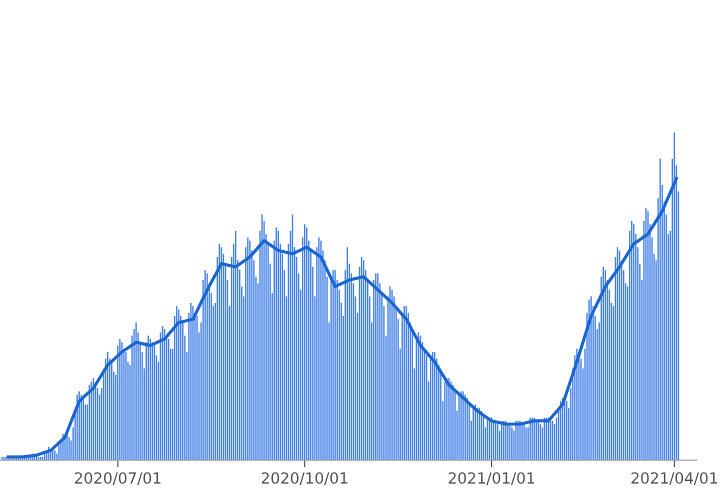 The height and width of the screenshot is (504, 722). I want to click on x-tick-label: 2021/01/01, so click(491, 478).